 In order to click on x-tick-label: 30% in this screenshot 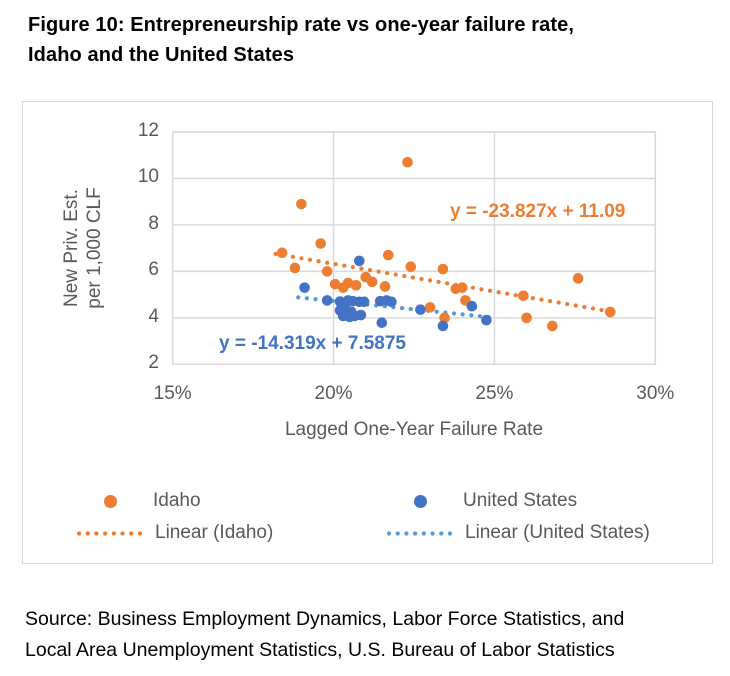, I will do `click(655, 393)`.